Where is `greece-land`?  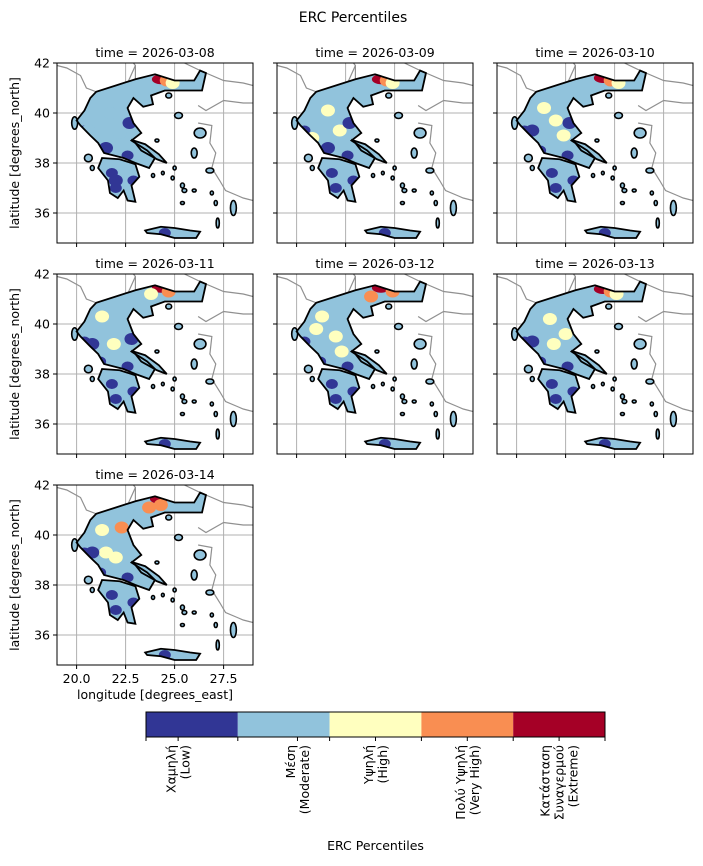
greece-land is located at coordinates (594, 154).